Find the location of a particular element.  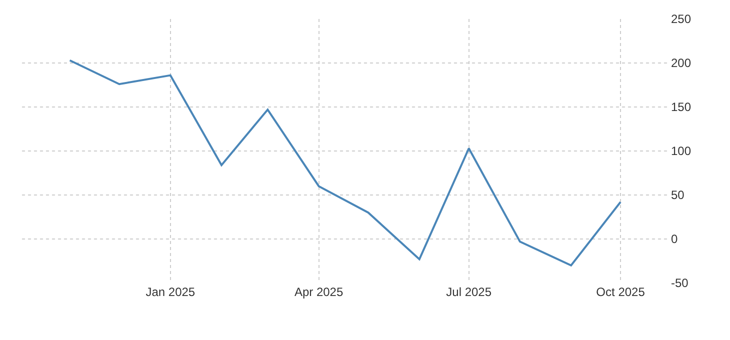

x-tick-label: Apr 2025 is located at coordinates (319, 292).